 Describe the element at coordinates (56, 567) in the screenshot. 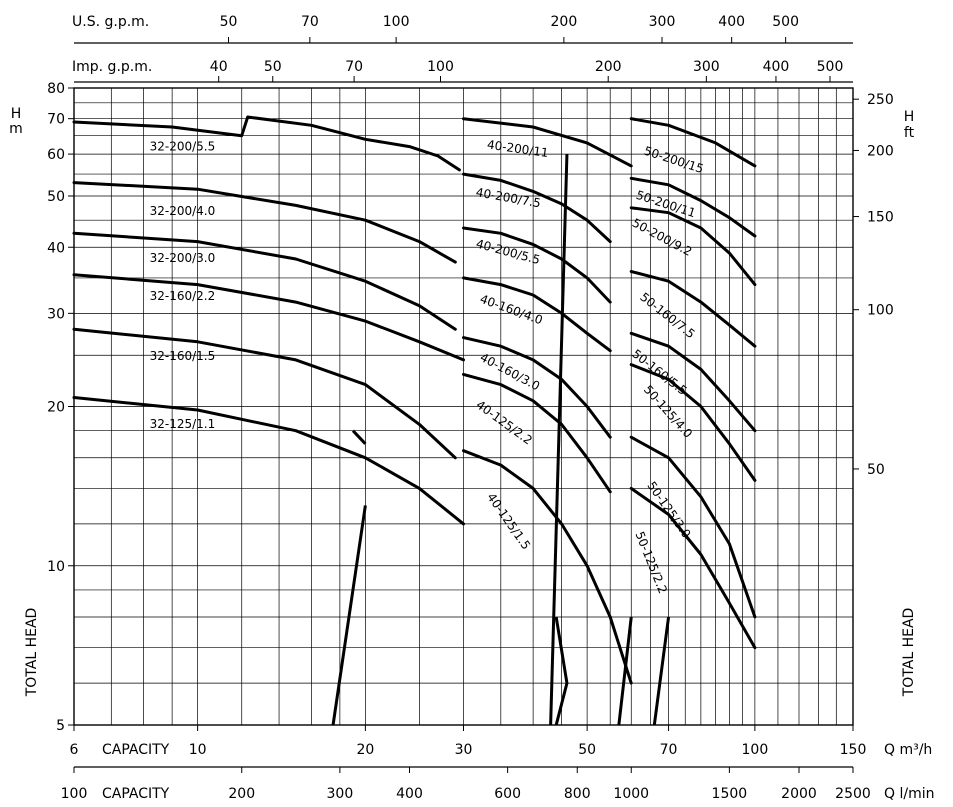

I see `y-tick-label: 10` at that location.